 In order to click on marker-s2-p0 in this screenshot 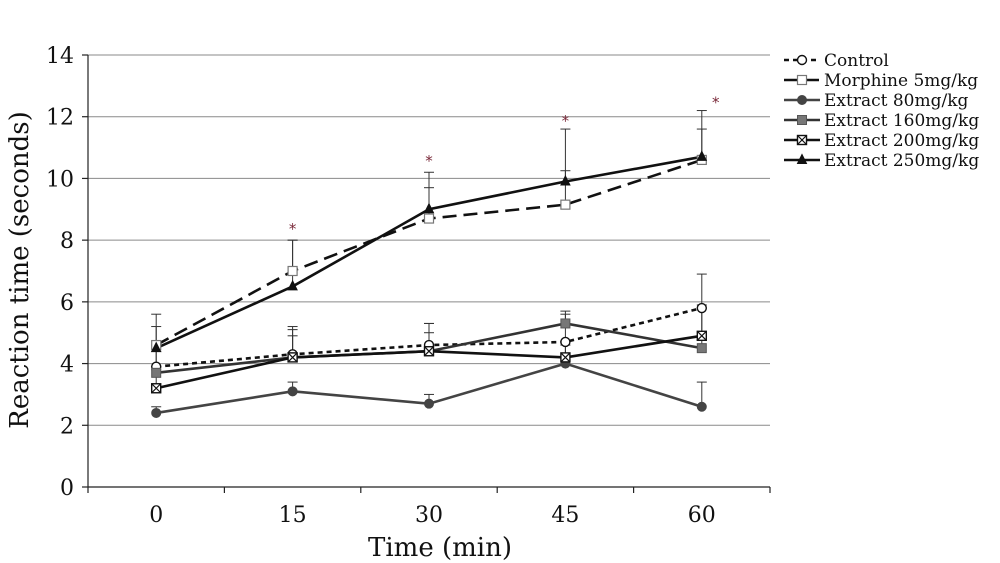, I will do `click(156, 412)`.